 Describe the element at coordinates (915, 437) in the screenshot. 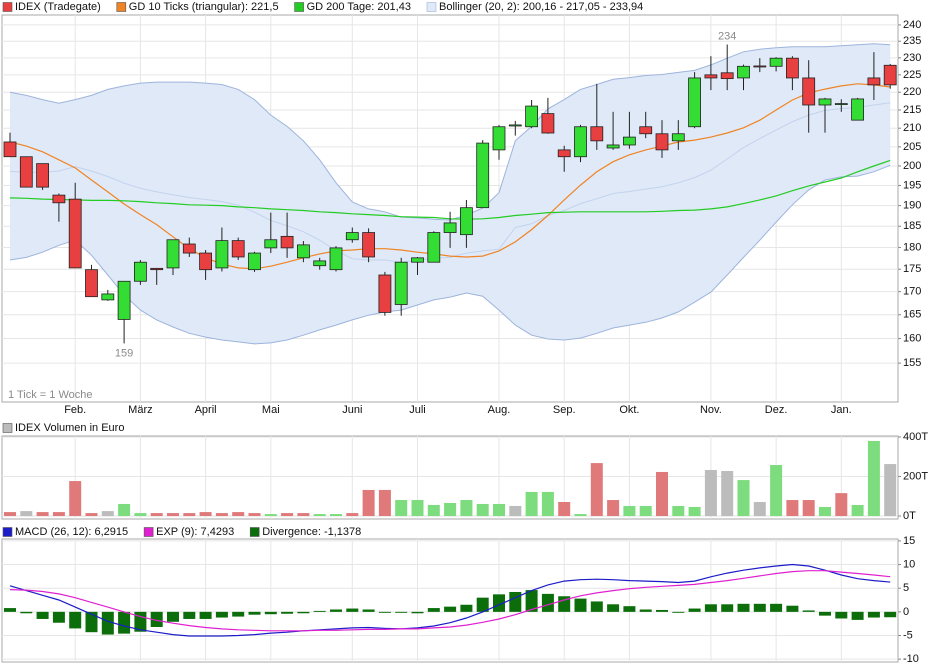

I see `y-tick-label: 400T` at that location.